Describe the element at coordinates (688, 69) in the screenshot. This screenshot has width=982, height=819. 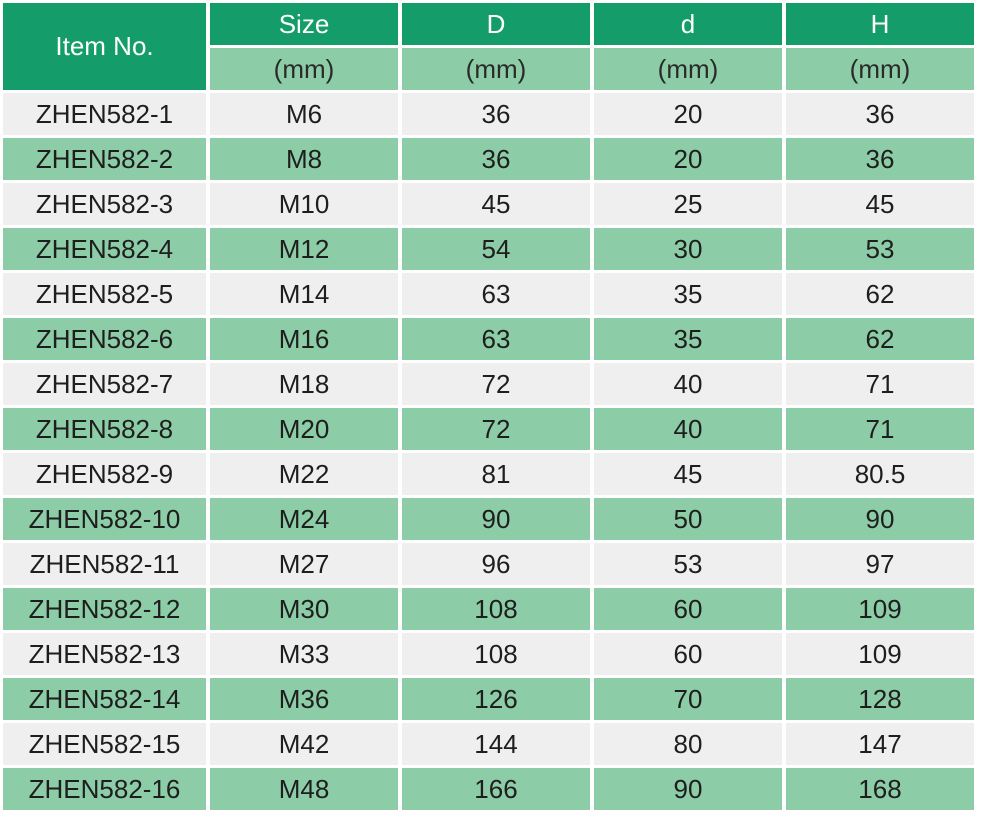
I see `unit-d-inner: (mm)` at that location.